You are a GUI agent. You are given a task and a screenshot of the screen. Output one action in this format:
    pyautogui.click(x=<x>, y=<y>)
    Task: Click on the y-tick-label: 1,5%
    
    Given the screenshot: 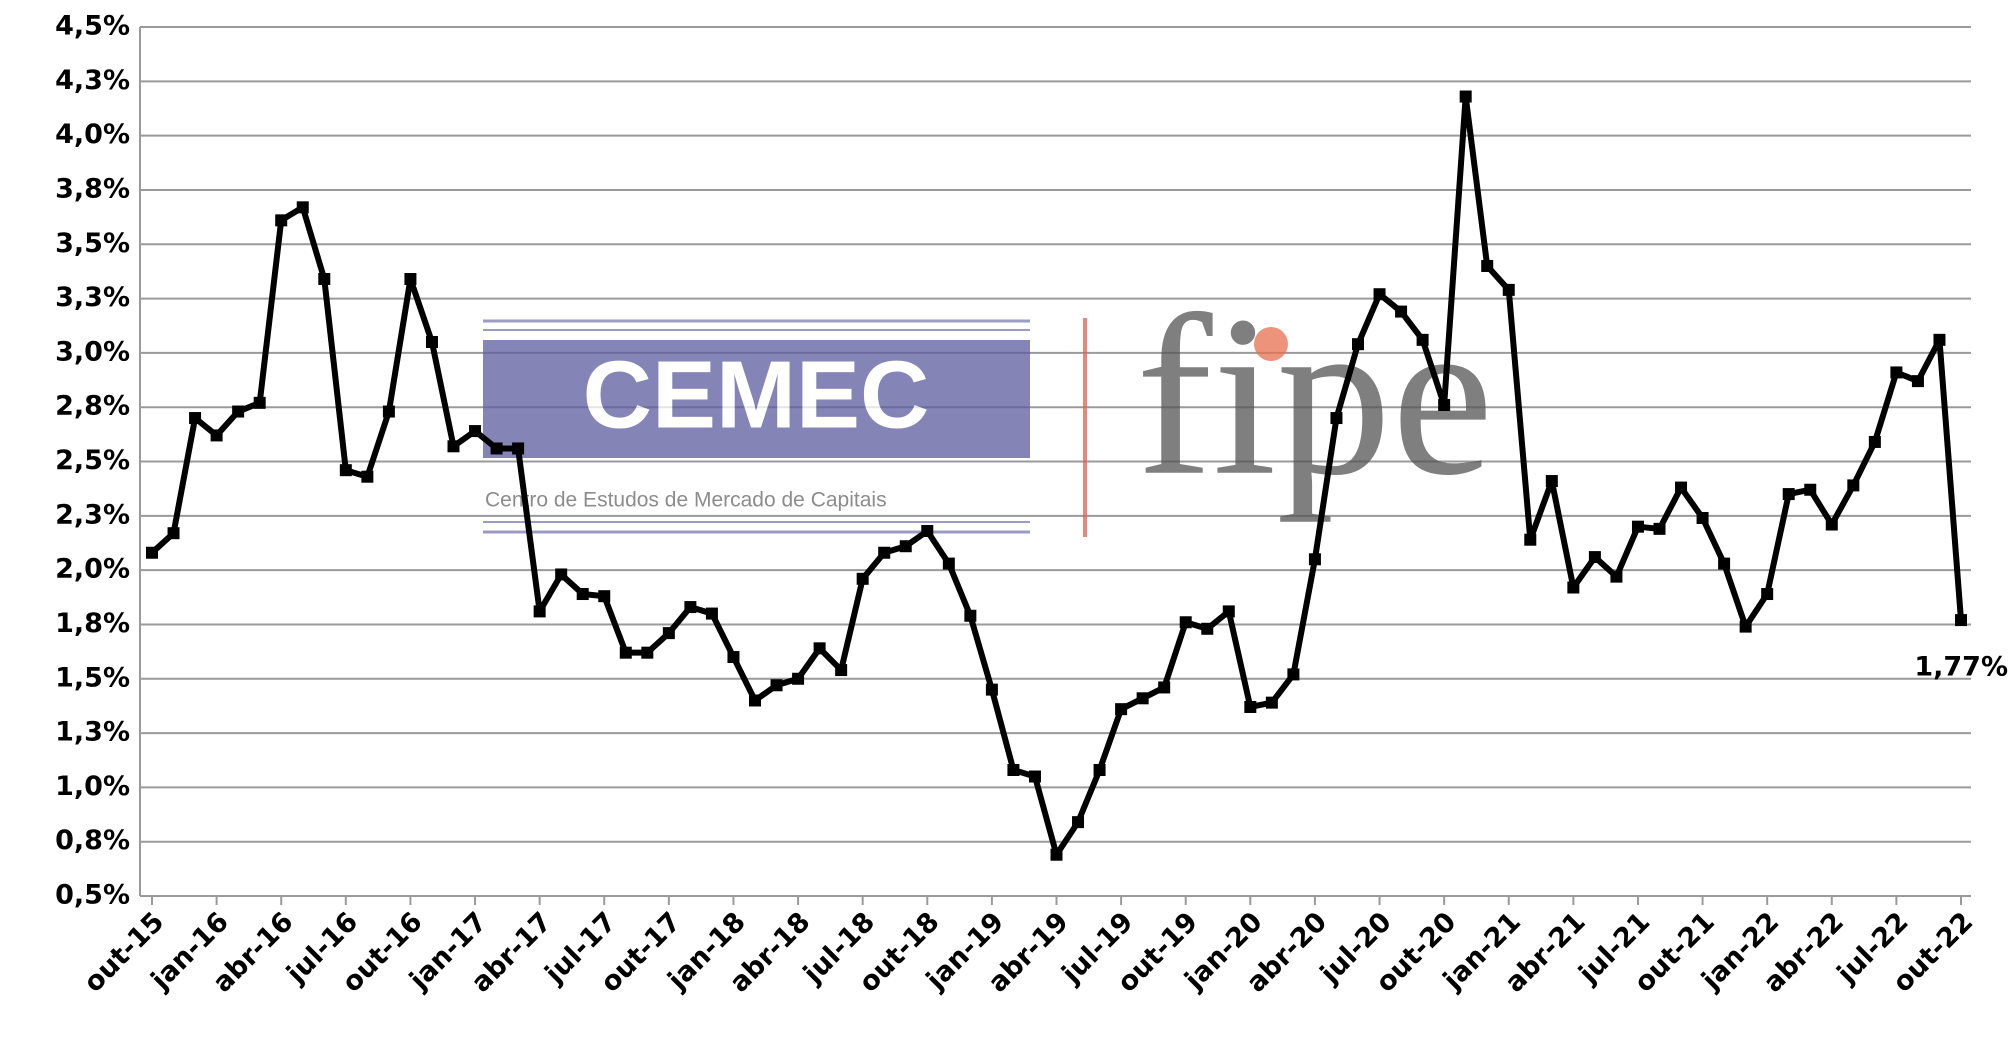 What is the action you would take?
    pyautogui.click(x=92, y=677)
    